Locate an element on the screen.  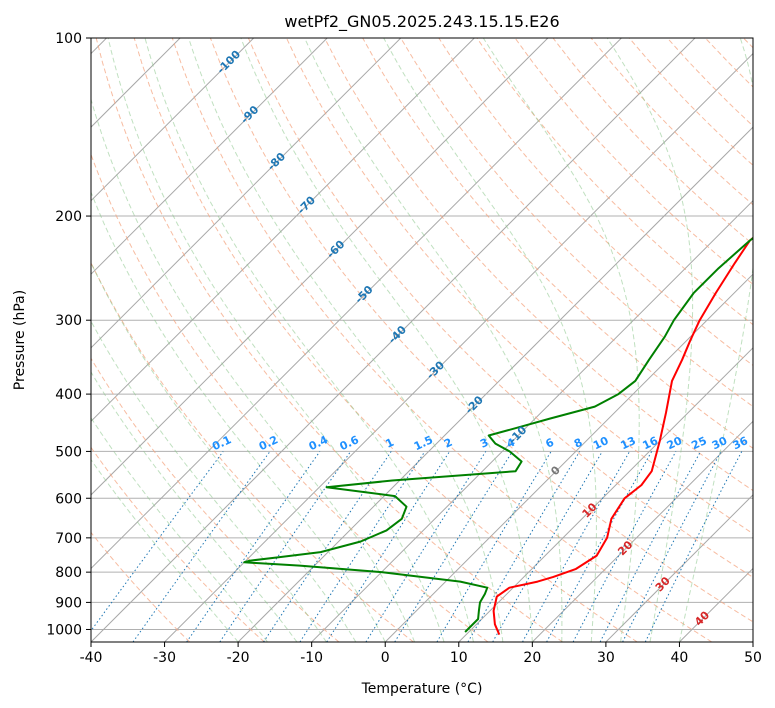
x-tick-label: -30 is located at coordinates (164, 658).